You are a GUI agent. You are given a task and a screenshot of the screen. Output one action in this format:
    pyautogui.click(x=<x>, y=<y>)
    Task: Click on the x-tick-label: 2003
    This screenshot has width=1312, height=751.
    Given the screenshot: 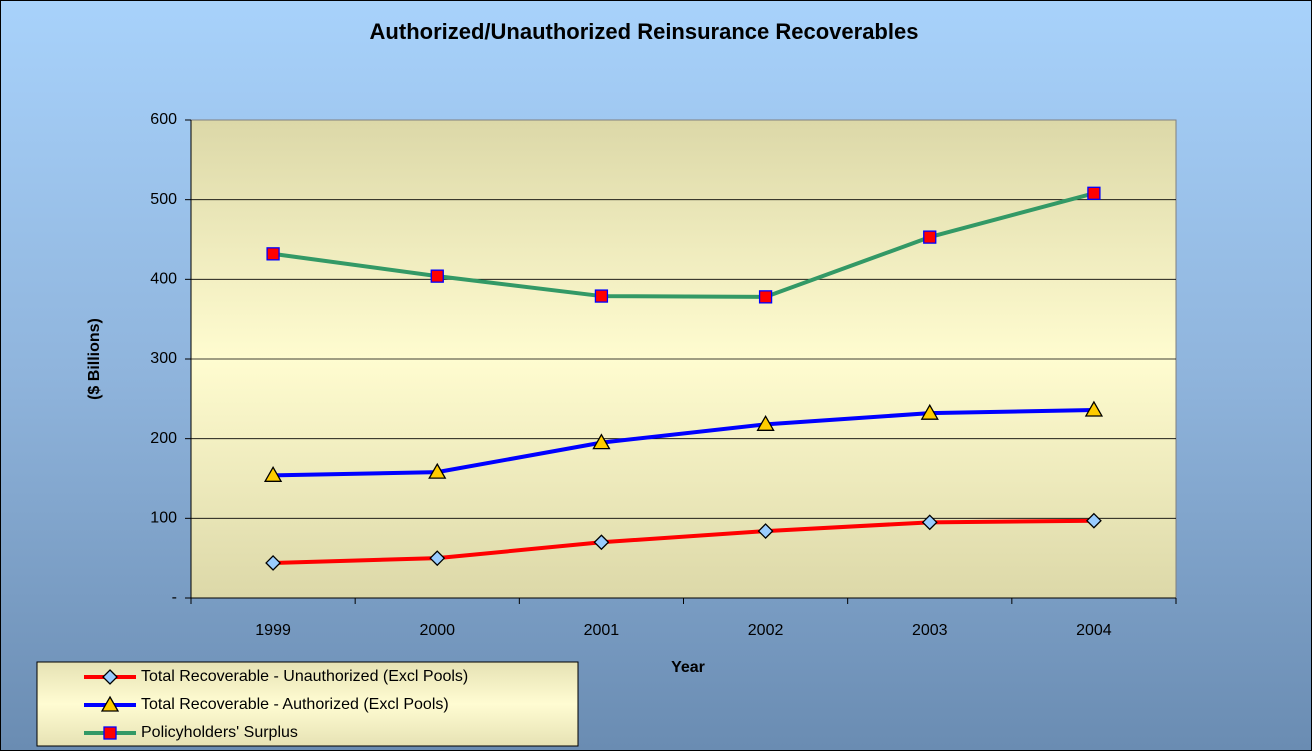 What is the action you would take?
    pyautogui.click(x=930, y=630)
    